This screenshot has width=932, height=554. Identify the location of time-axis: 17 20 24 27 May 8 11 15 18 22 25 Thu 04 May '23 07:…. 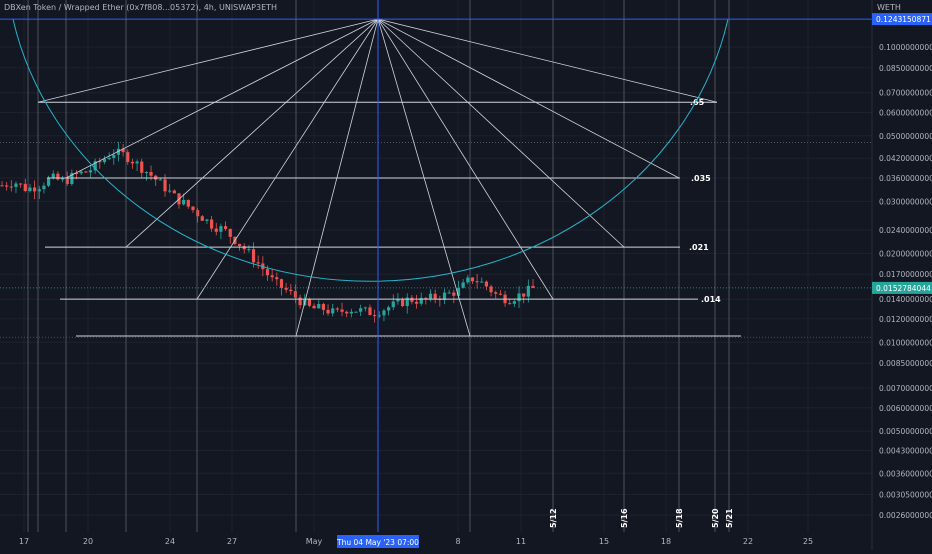
(416, 541).